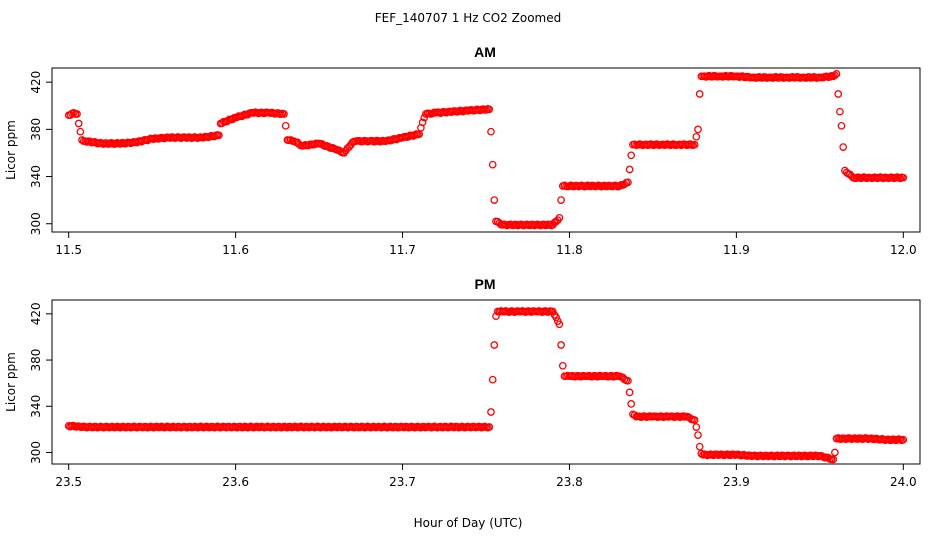 The width and height of the screenshot is (936, 540). I want to click on pm-y-tick-label: 340, so click(36, 406).